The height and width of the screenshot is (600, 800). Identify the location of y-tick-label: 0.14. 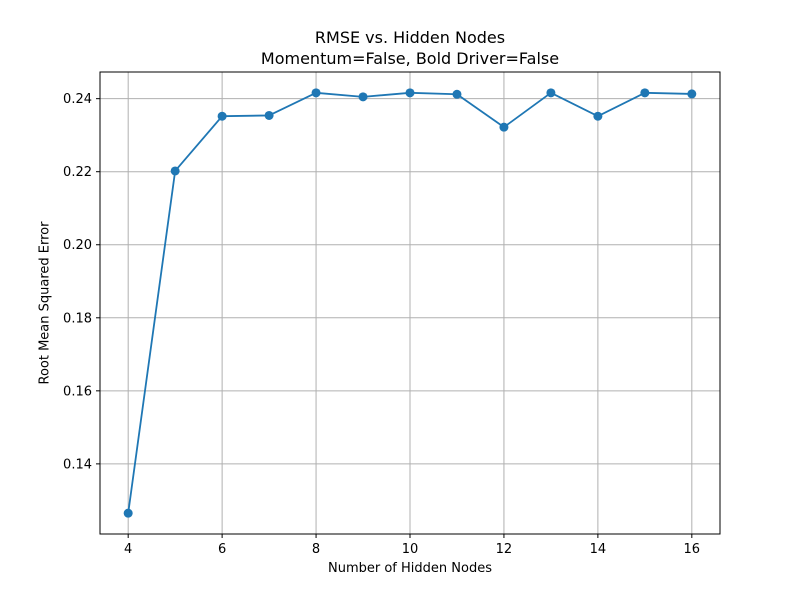
(77, 464).